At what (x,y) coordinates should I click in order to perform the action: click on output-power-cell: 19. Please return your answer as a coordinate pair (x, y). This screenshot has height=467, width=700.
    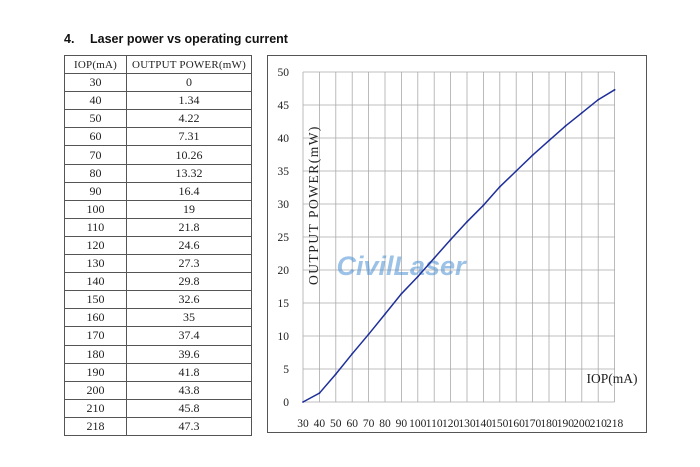
    Looking at the image, I should click on (189, 209).